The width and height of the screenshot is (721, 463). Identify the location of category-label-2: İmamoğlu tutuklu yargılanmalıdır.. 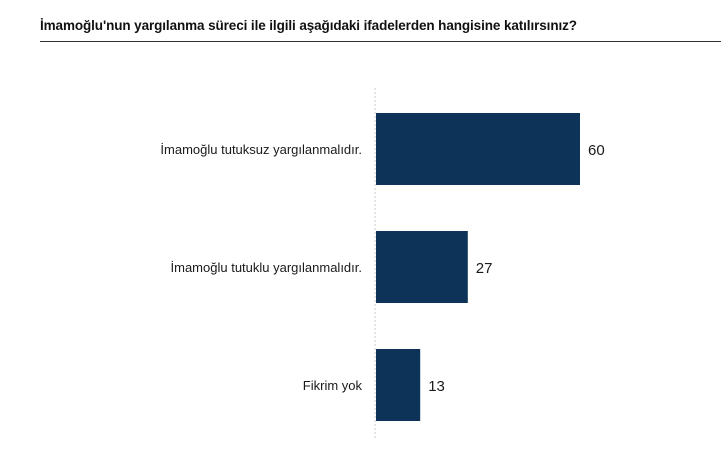
(266, 267).